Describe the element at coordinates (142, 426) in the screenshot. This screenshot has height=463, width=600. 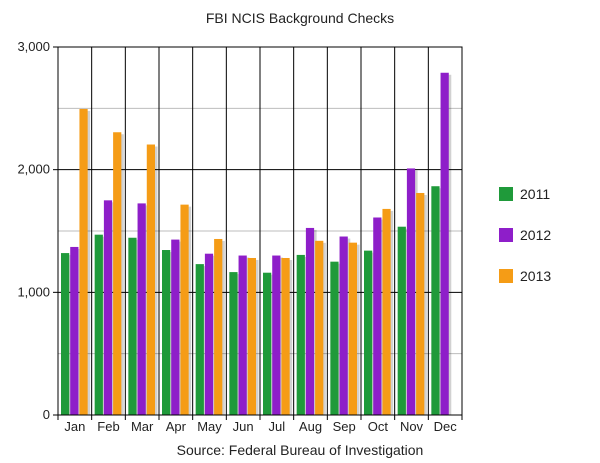
I see `x-tick-label: Mar` at that location.